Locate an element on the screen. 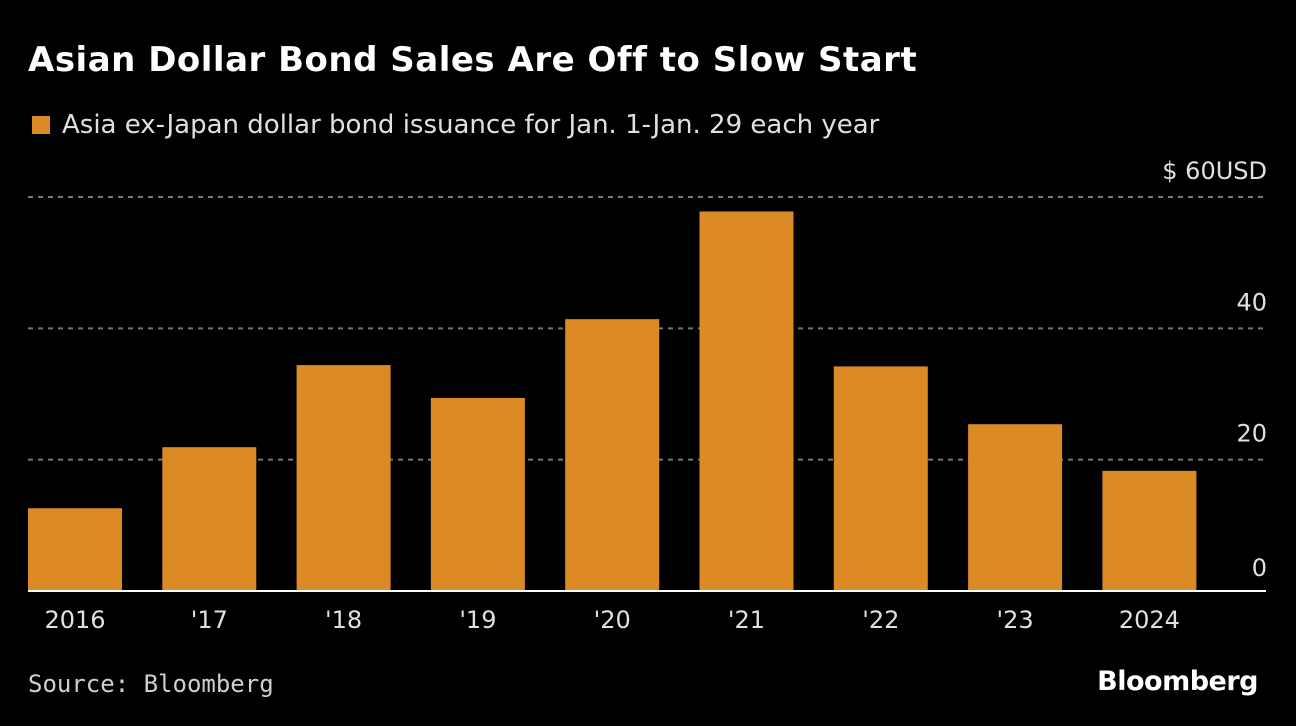  x-tick-label: 2016 is located at coordinates (74, 620).